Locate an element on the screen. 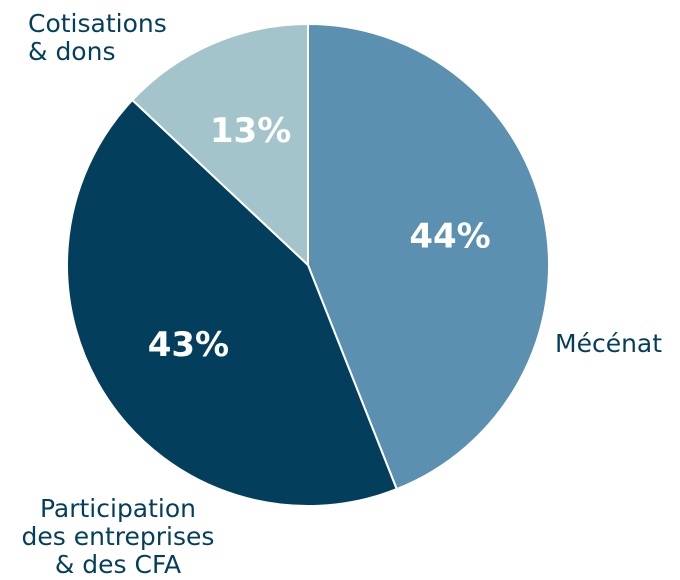 The height and width of the screenshot is (580, 680). value-label: 44% is located at coordinates (449, 236).